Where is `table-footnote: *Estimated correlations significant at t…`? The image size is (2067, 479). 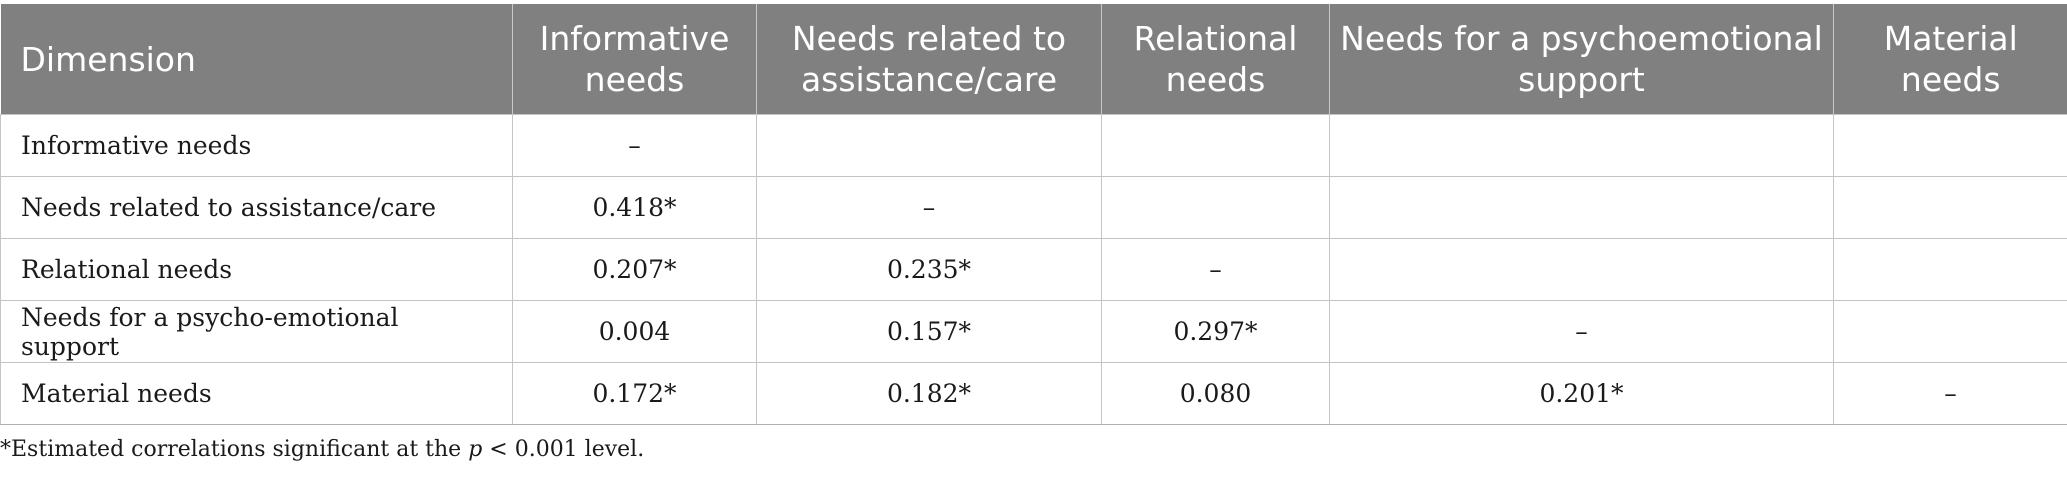
table-footnote: *Estimated correlations significant at t… is located at coordinates (322, 449).